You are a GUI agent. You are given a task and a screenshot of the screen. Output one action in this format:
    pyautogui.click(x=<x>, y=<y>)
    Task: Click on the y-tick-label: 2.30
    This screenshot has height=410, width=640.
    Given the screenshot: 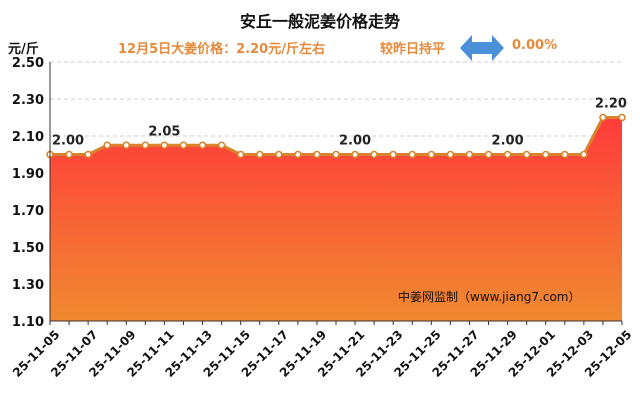 What is the action you would take?
    pyautogui.click(x=28, y=100)
    